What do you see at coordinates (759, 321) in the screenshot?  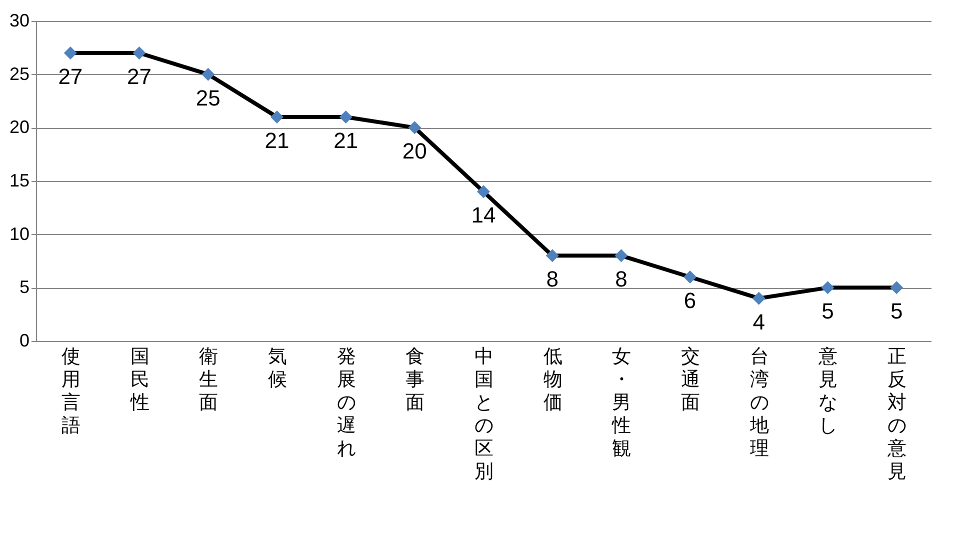 I see `data-label: 4` at bounding box center [759, 321].